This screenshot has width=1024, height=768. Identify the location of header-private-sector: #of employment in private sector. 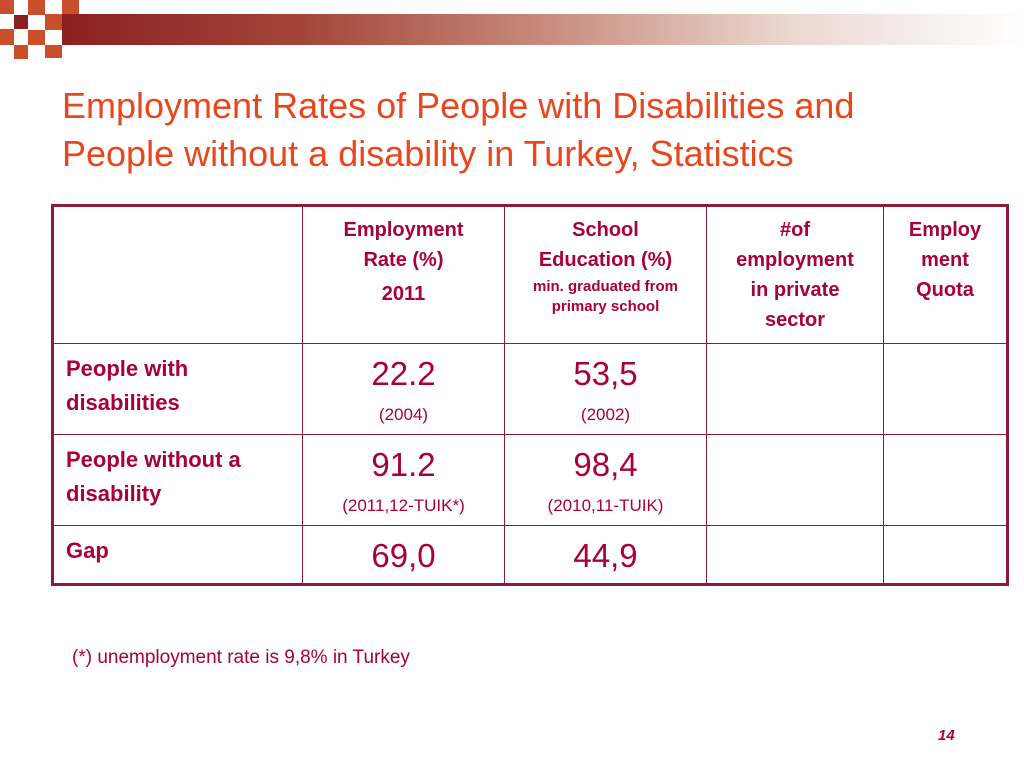
(795, 274).